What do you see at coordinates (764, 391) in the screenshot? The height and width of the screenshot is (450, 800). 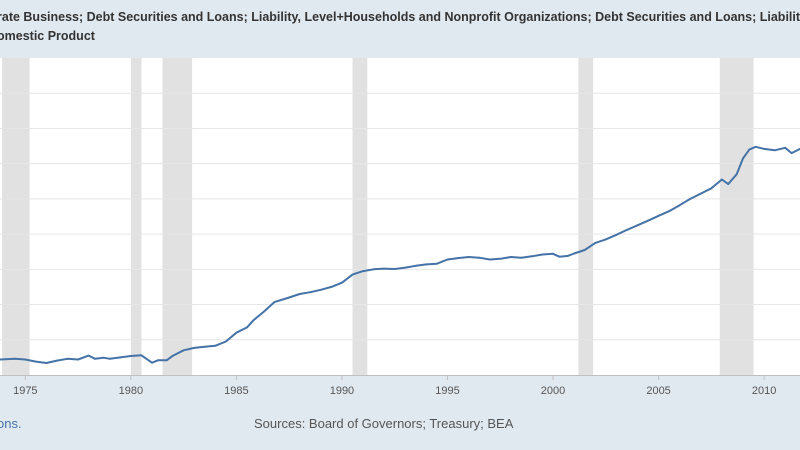 I see `x-tick-label-2010: 2010` at bounding box center [764, 391].